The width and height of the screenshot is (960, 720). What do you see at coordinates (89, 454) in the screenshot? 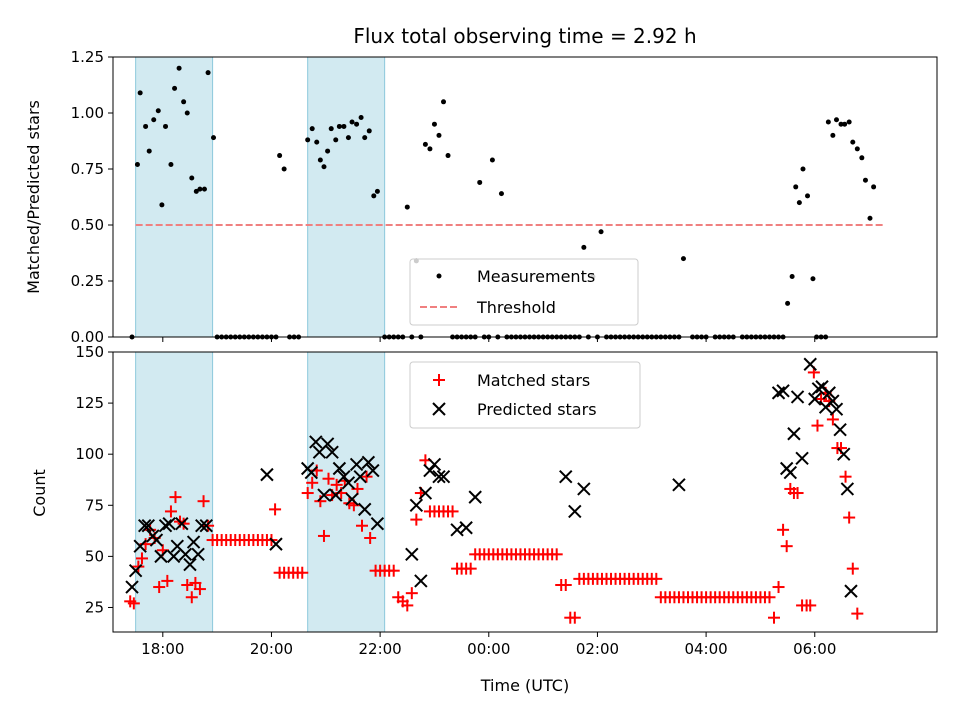
I see `y-tick-label: 100` at bounding box center [89, 454].